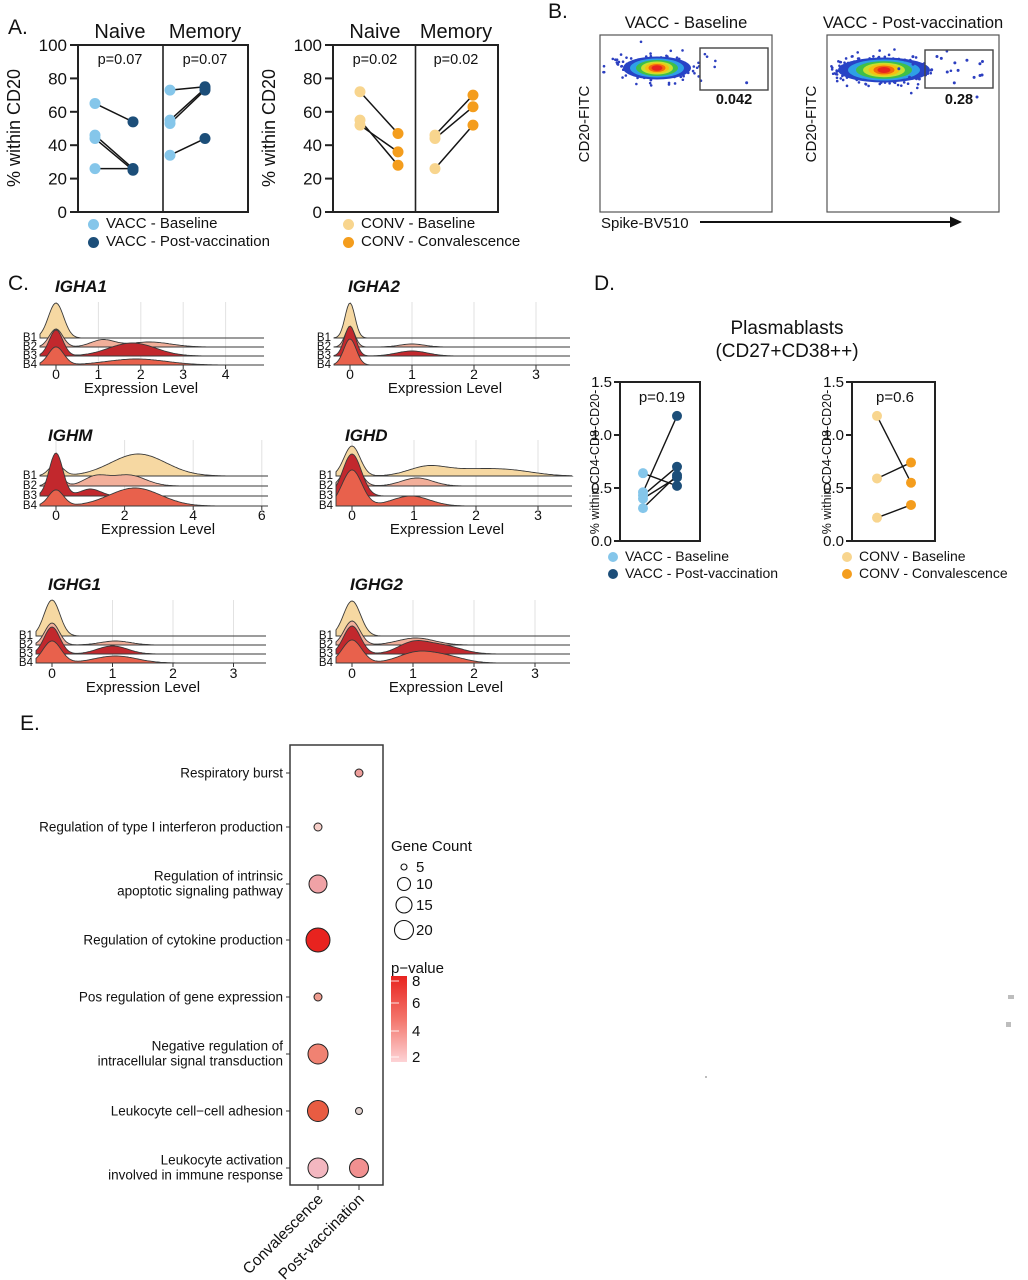  Describe the element at coordinates (702, 573) in the screenshot. I see `legend-label: VACC - Post-vaccination` at that location.